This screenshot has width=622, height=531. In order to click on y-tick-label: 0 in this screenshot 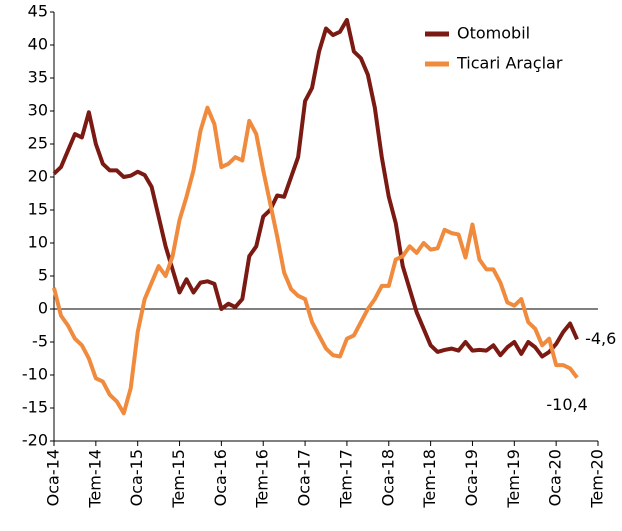, I will do `click(43, 308)`.